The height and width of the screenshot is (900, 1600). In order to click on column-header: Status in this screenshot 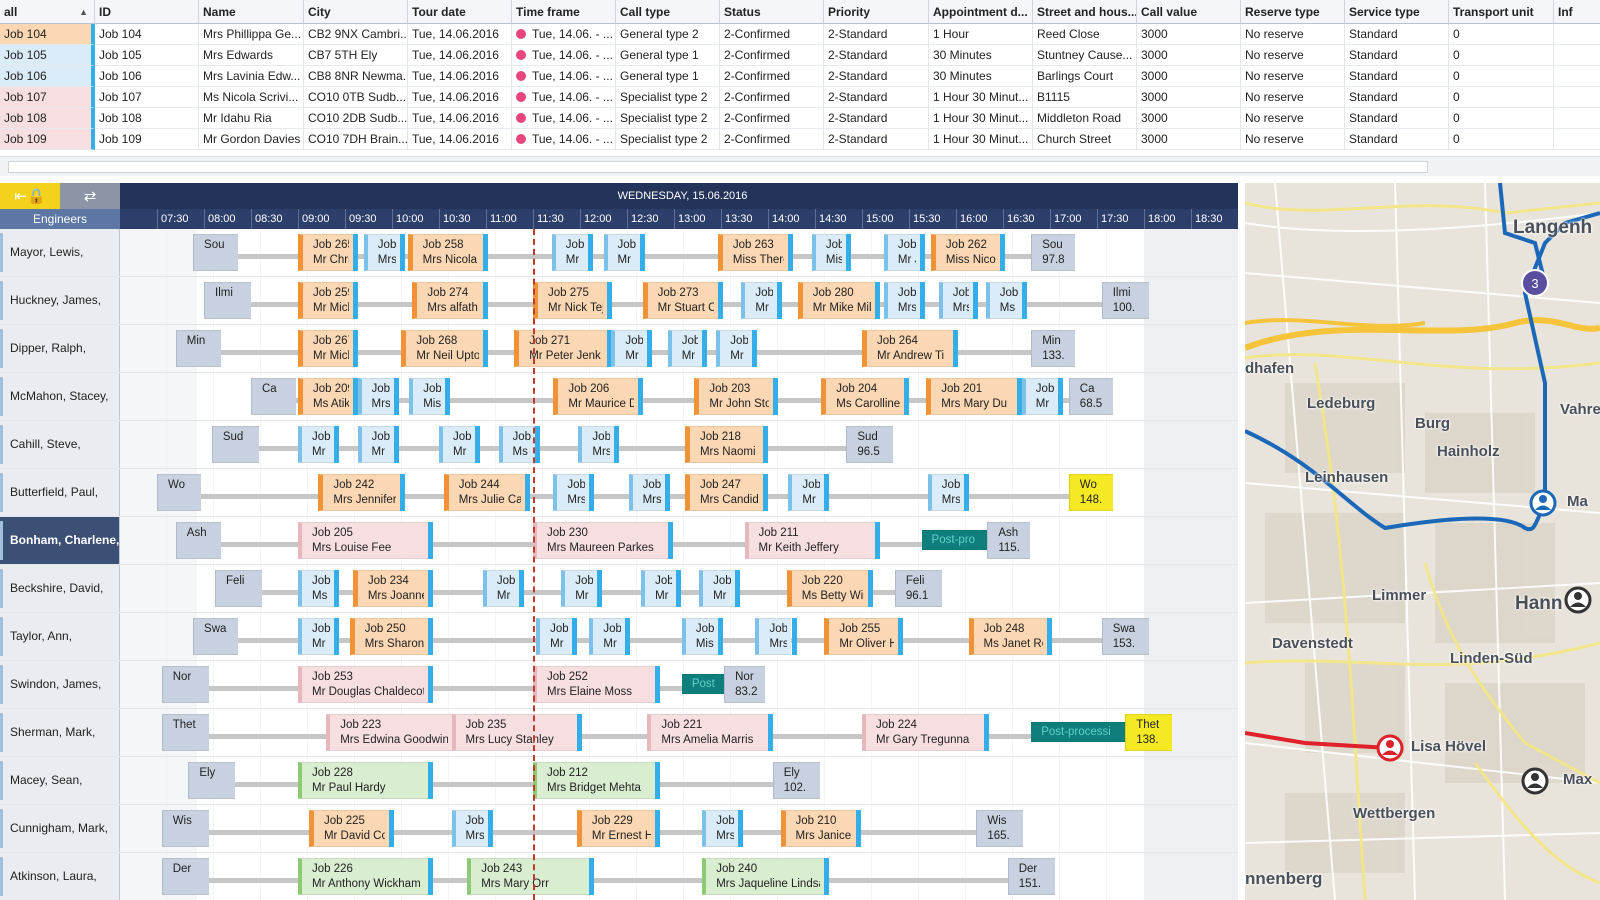, I will do `click(772, 12)`.